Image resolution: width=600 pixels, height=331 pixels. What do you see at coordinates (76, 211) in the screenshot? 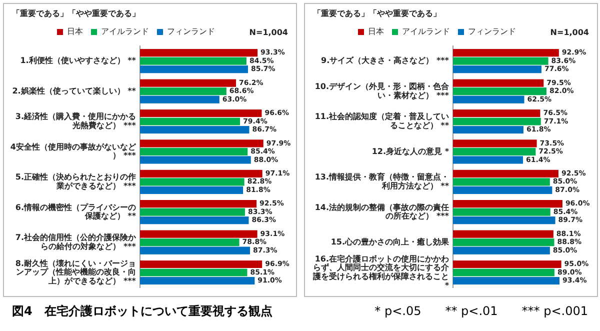
I see `y-tick-label: 6.情報の機密性（プライバシーの保護など） **` at bounding box center [76, 211].